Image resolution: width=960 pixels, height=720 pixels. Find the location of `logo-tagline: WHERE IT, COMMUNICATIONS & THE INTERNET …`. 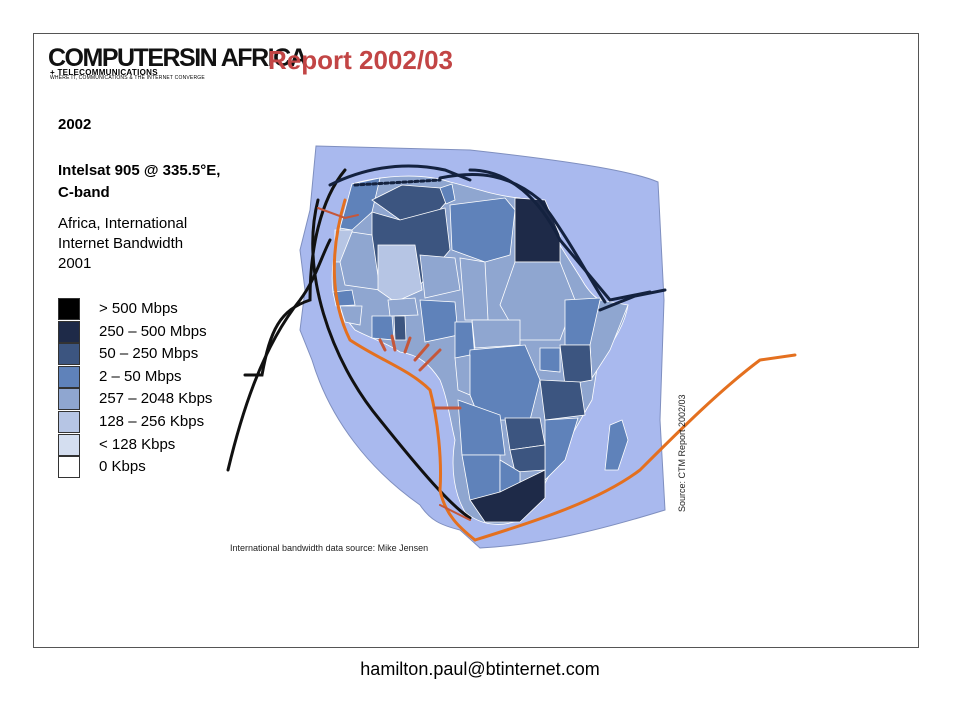

logo-tagline: WHERE IT, COMMUNICATIONS & THE INTERNET … is located at coordinates (127, 78).